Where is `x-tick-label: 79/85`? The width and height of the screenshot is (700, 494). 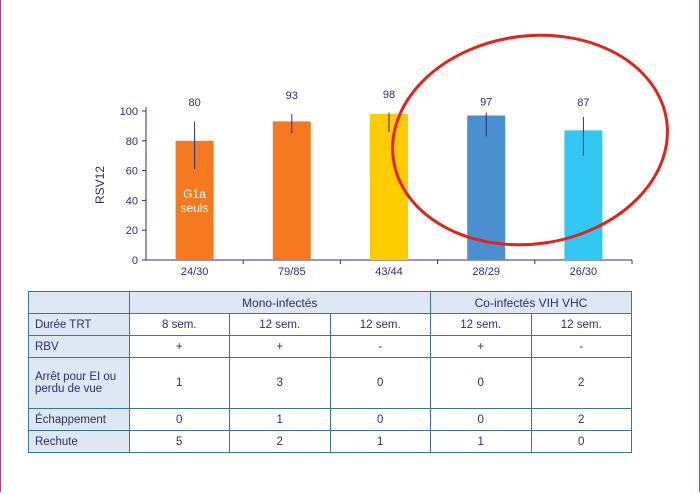
x-tick-label: 79/85 is located at coordinates (292, 272).